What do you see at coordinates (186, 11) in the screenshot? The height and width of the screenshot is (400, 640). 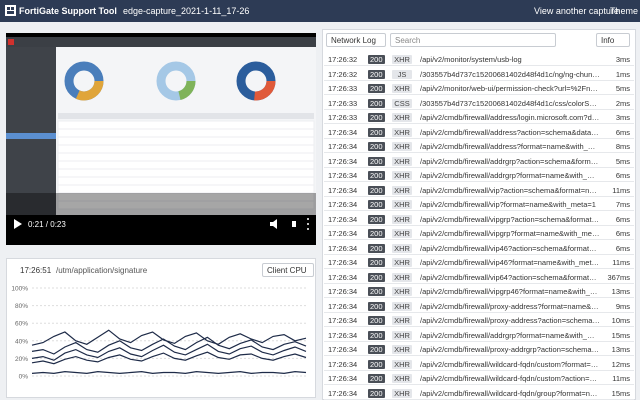 I see `capture-name: edge-capture_2021-1-11_17-26` at bounding box center [186, 11].